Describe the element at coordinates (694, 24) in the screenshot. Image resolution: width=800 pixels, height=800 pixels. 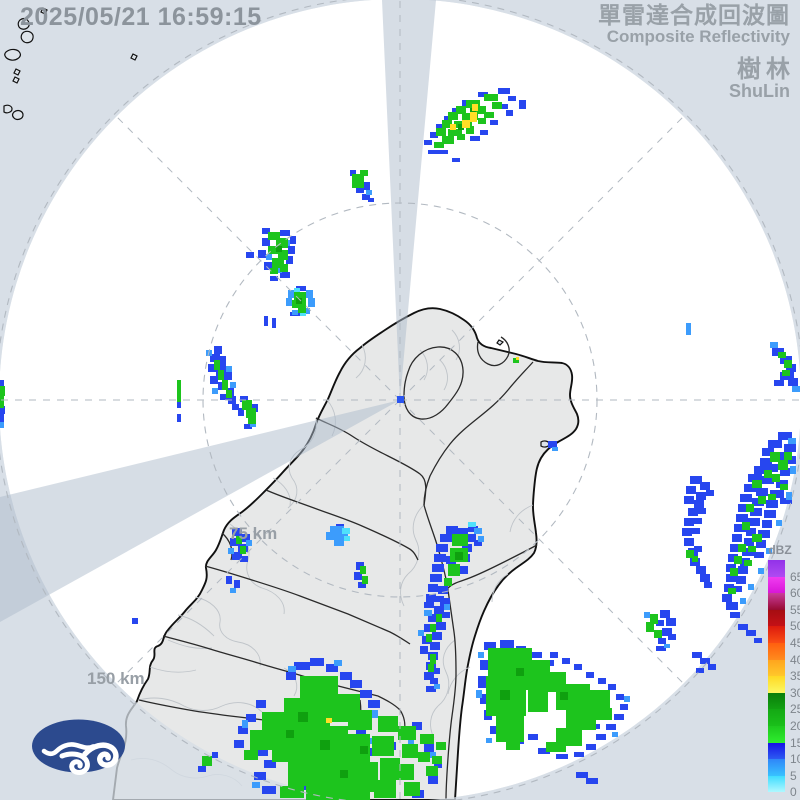
I see `product-title: 單雷達合成回波圖 Composite Reflectivity` at that location.